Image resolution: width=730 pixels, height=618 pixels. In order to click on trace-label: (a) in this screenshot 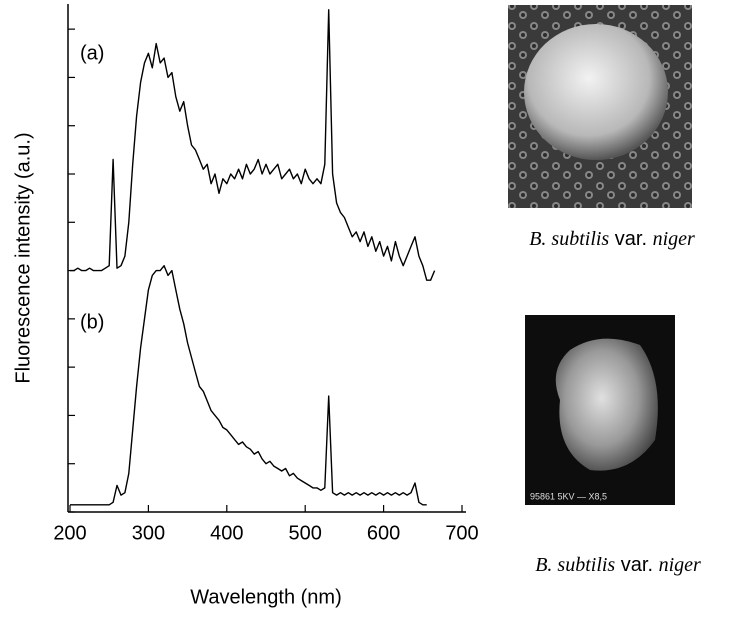, I will do `click(92, 53)`.